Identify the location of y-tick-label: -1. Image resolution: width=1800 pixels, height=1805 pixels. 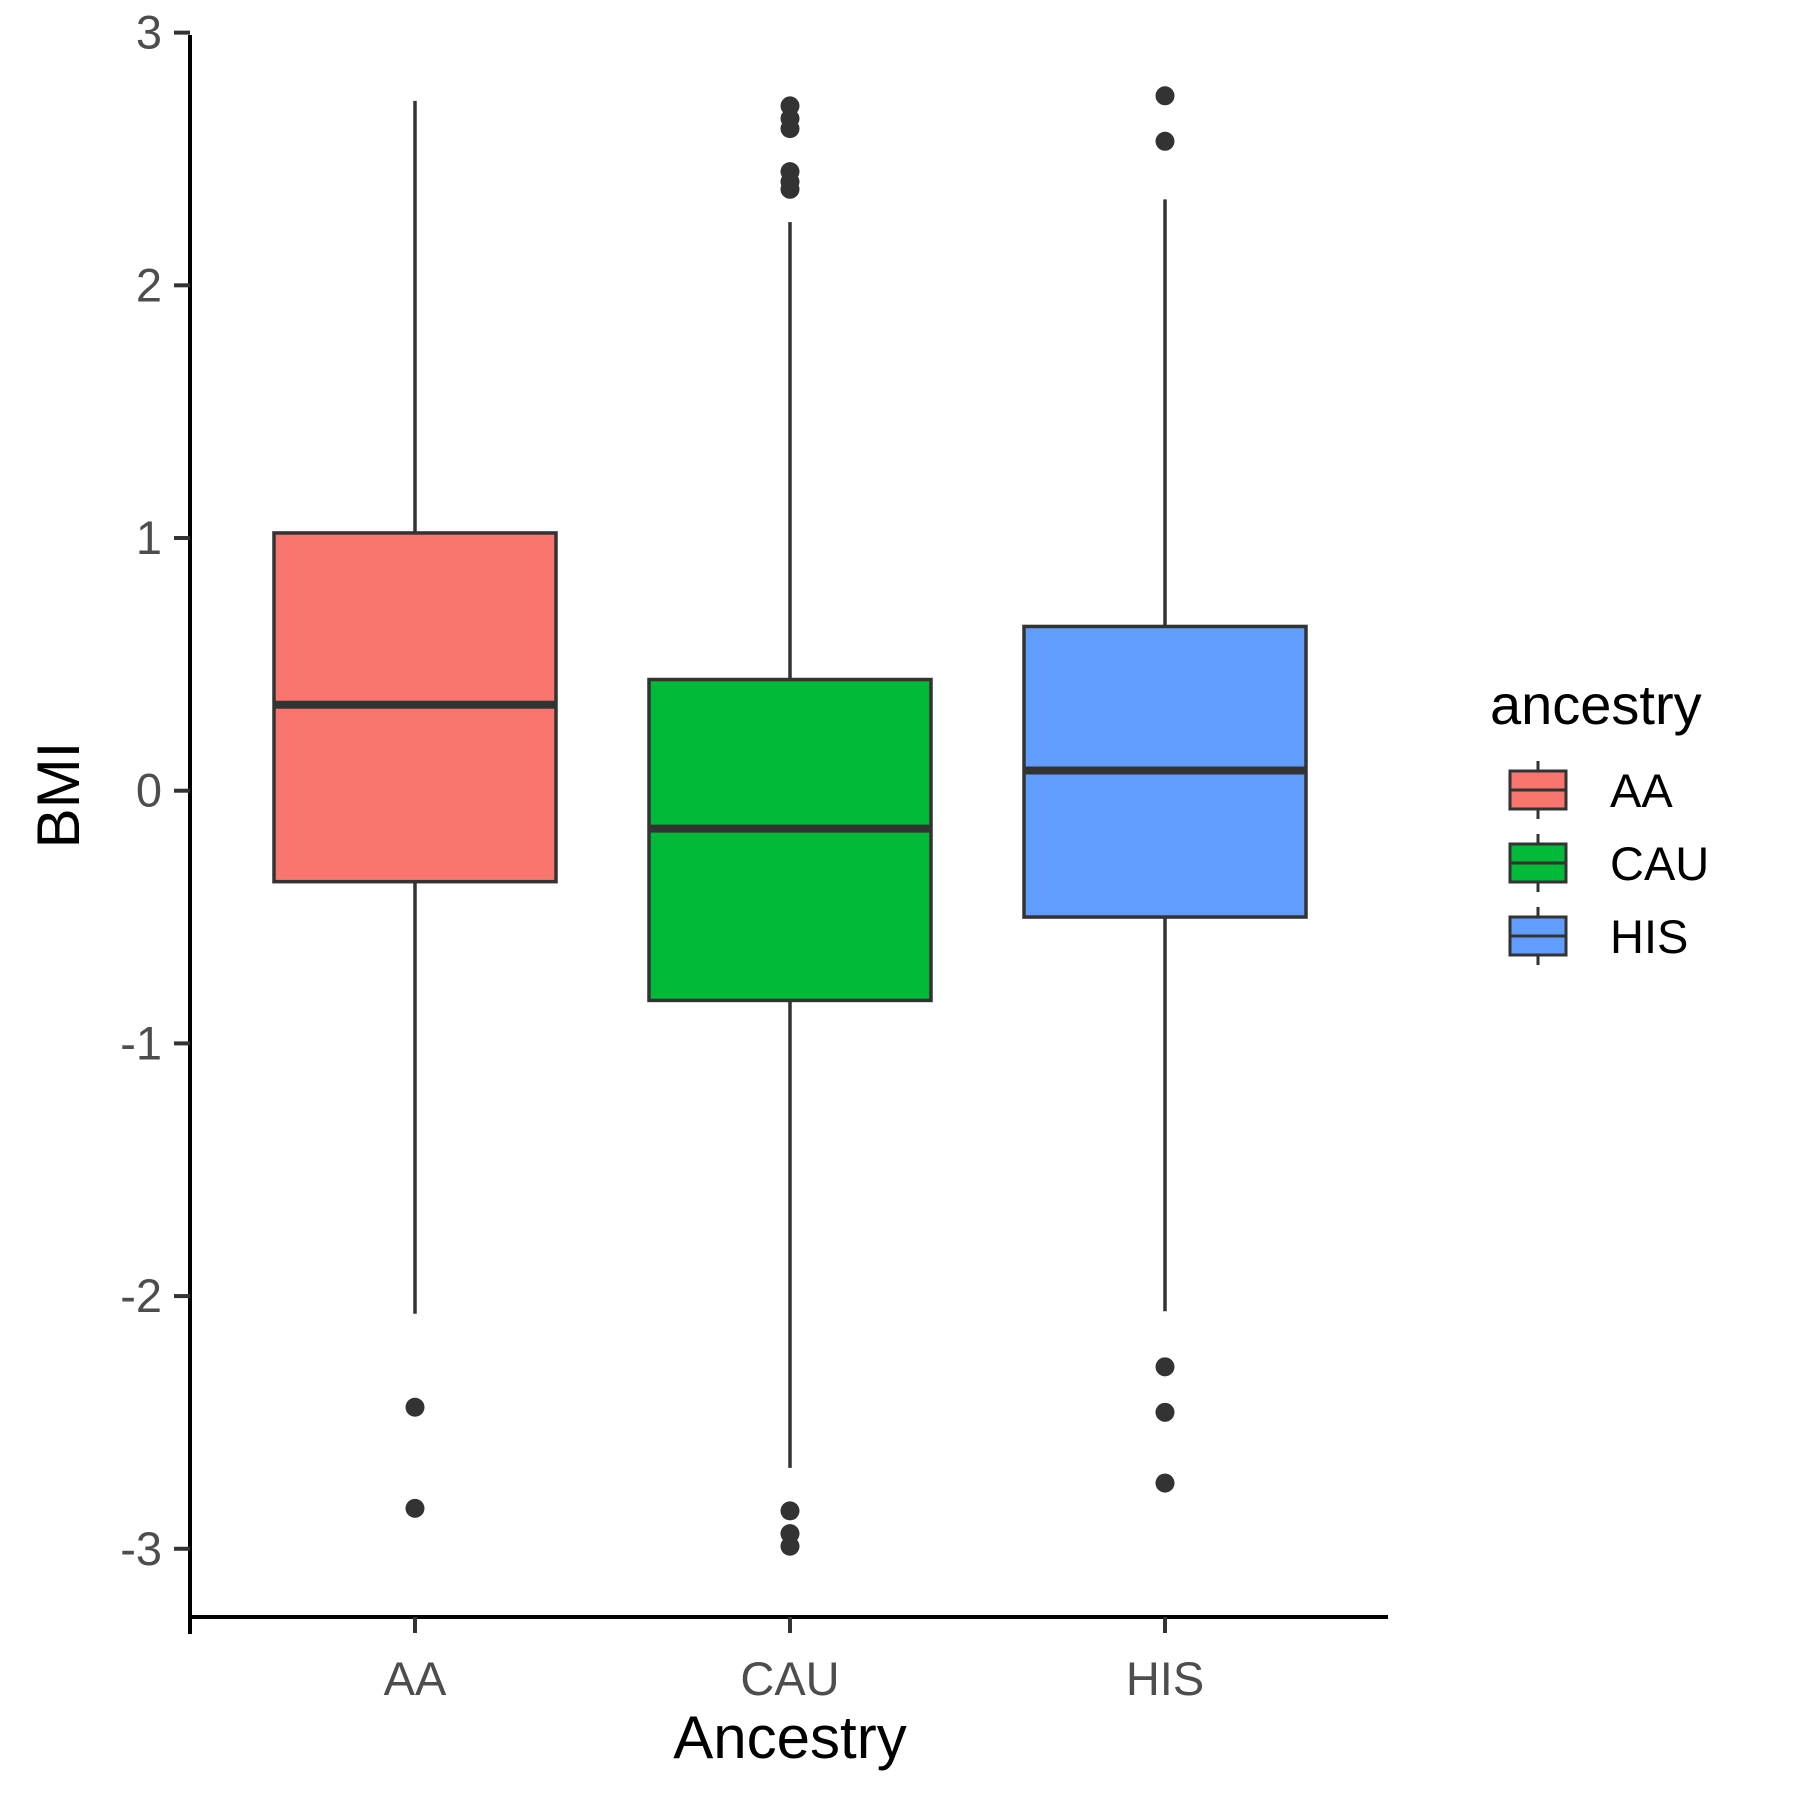
(141, 1042).